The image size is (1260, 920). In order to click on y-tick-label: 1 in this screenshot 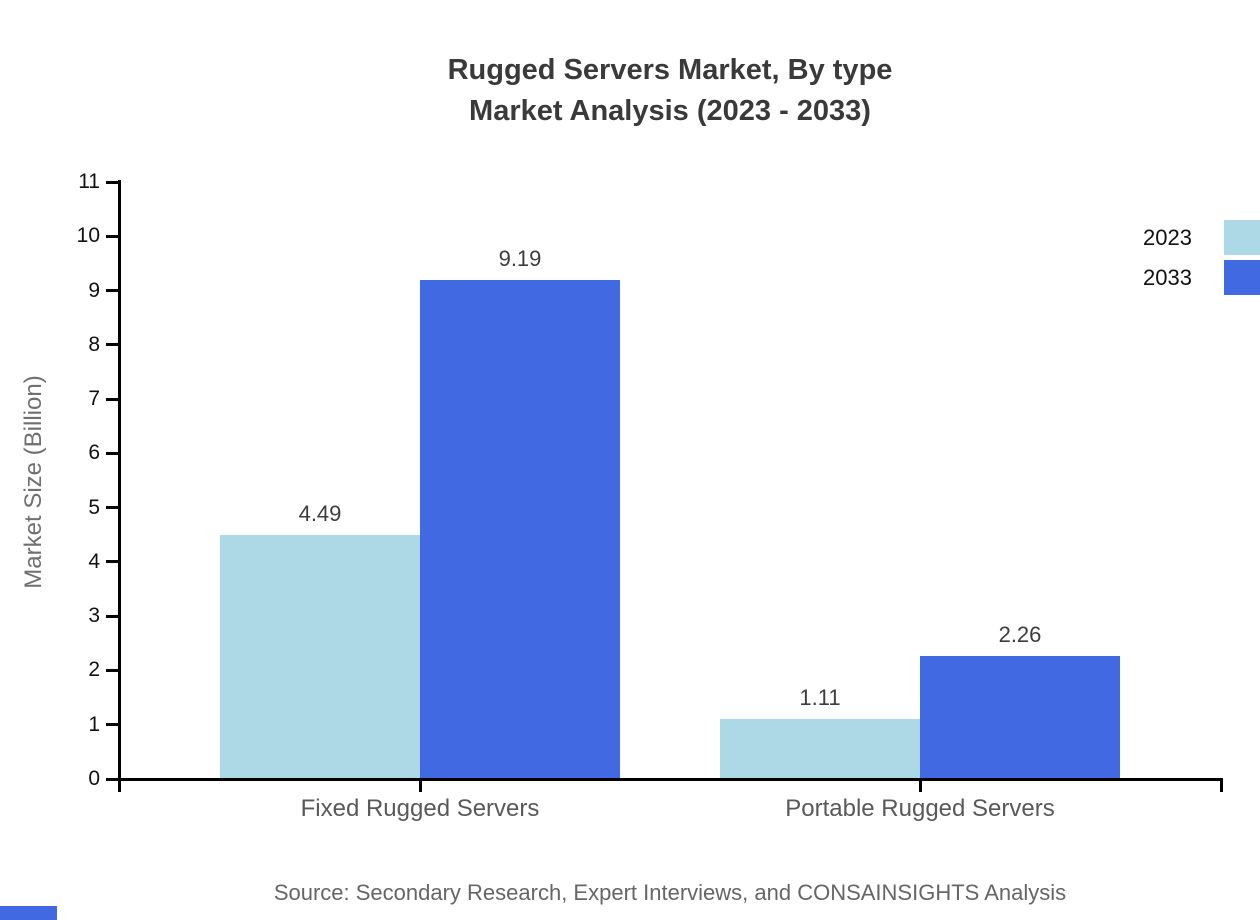, I will do `click(94, 724)`.